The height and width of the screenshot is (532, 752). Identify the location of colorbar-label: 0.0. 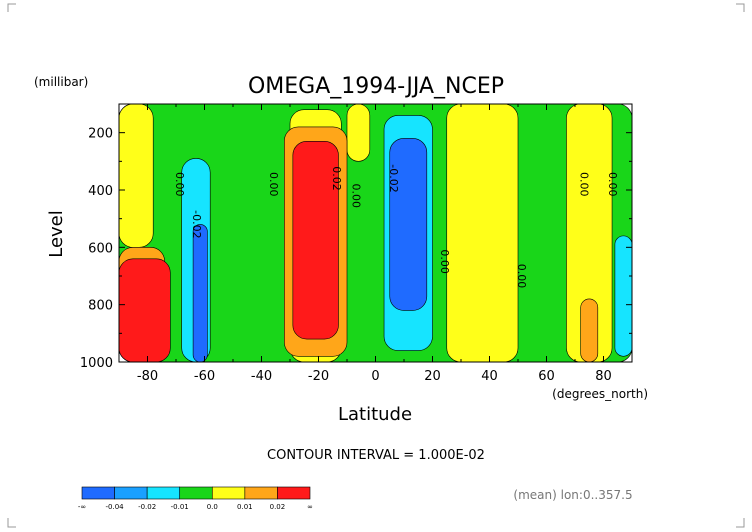
(212, 507).